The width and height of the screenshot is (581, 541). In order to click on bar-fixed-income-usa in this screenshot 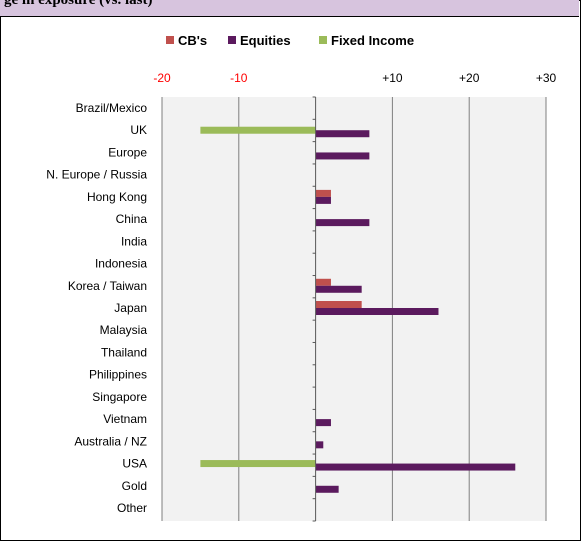, I will do `click(258, 464)`.